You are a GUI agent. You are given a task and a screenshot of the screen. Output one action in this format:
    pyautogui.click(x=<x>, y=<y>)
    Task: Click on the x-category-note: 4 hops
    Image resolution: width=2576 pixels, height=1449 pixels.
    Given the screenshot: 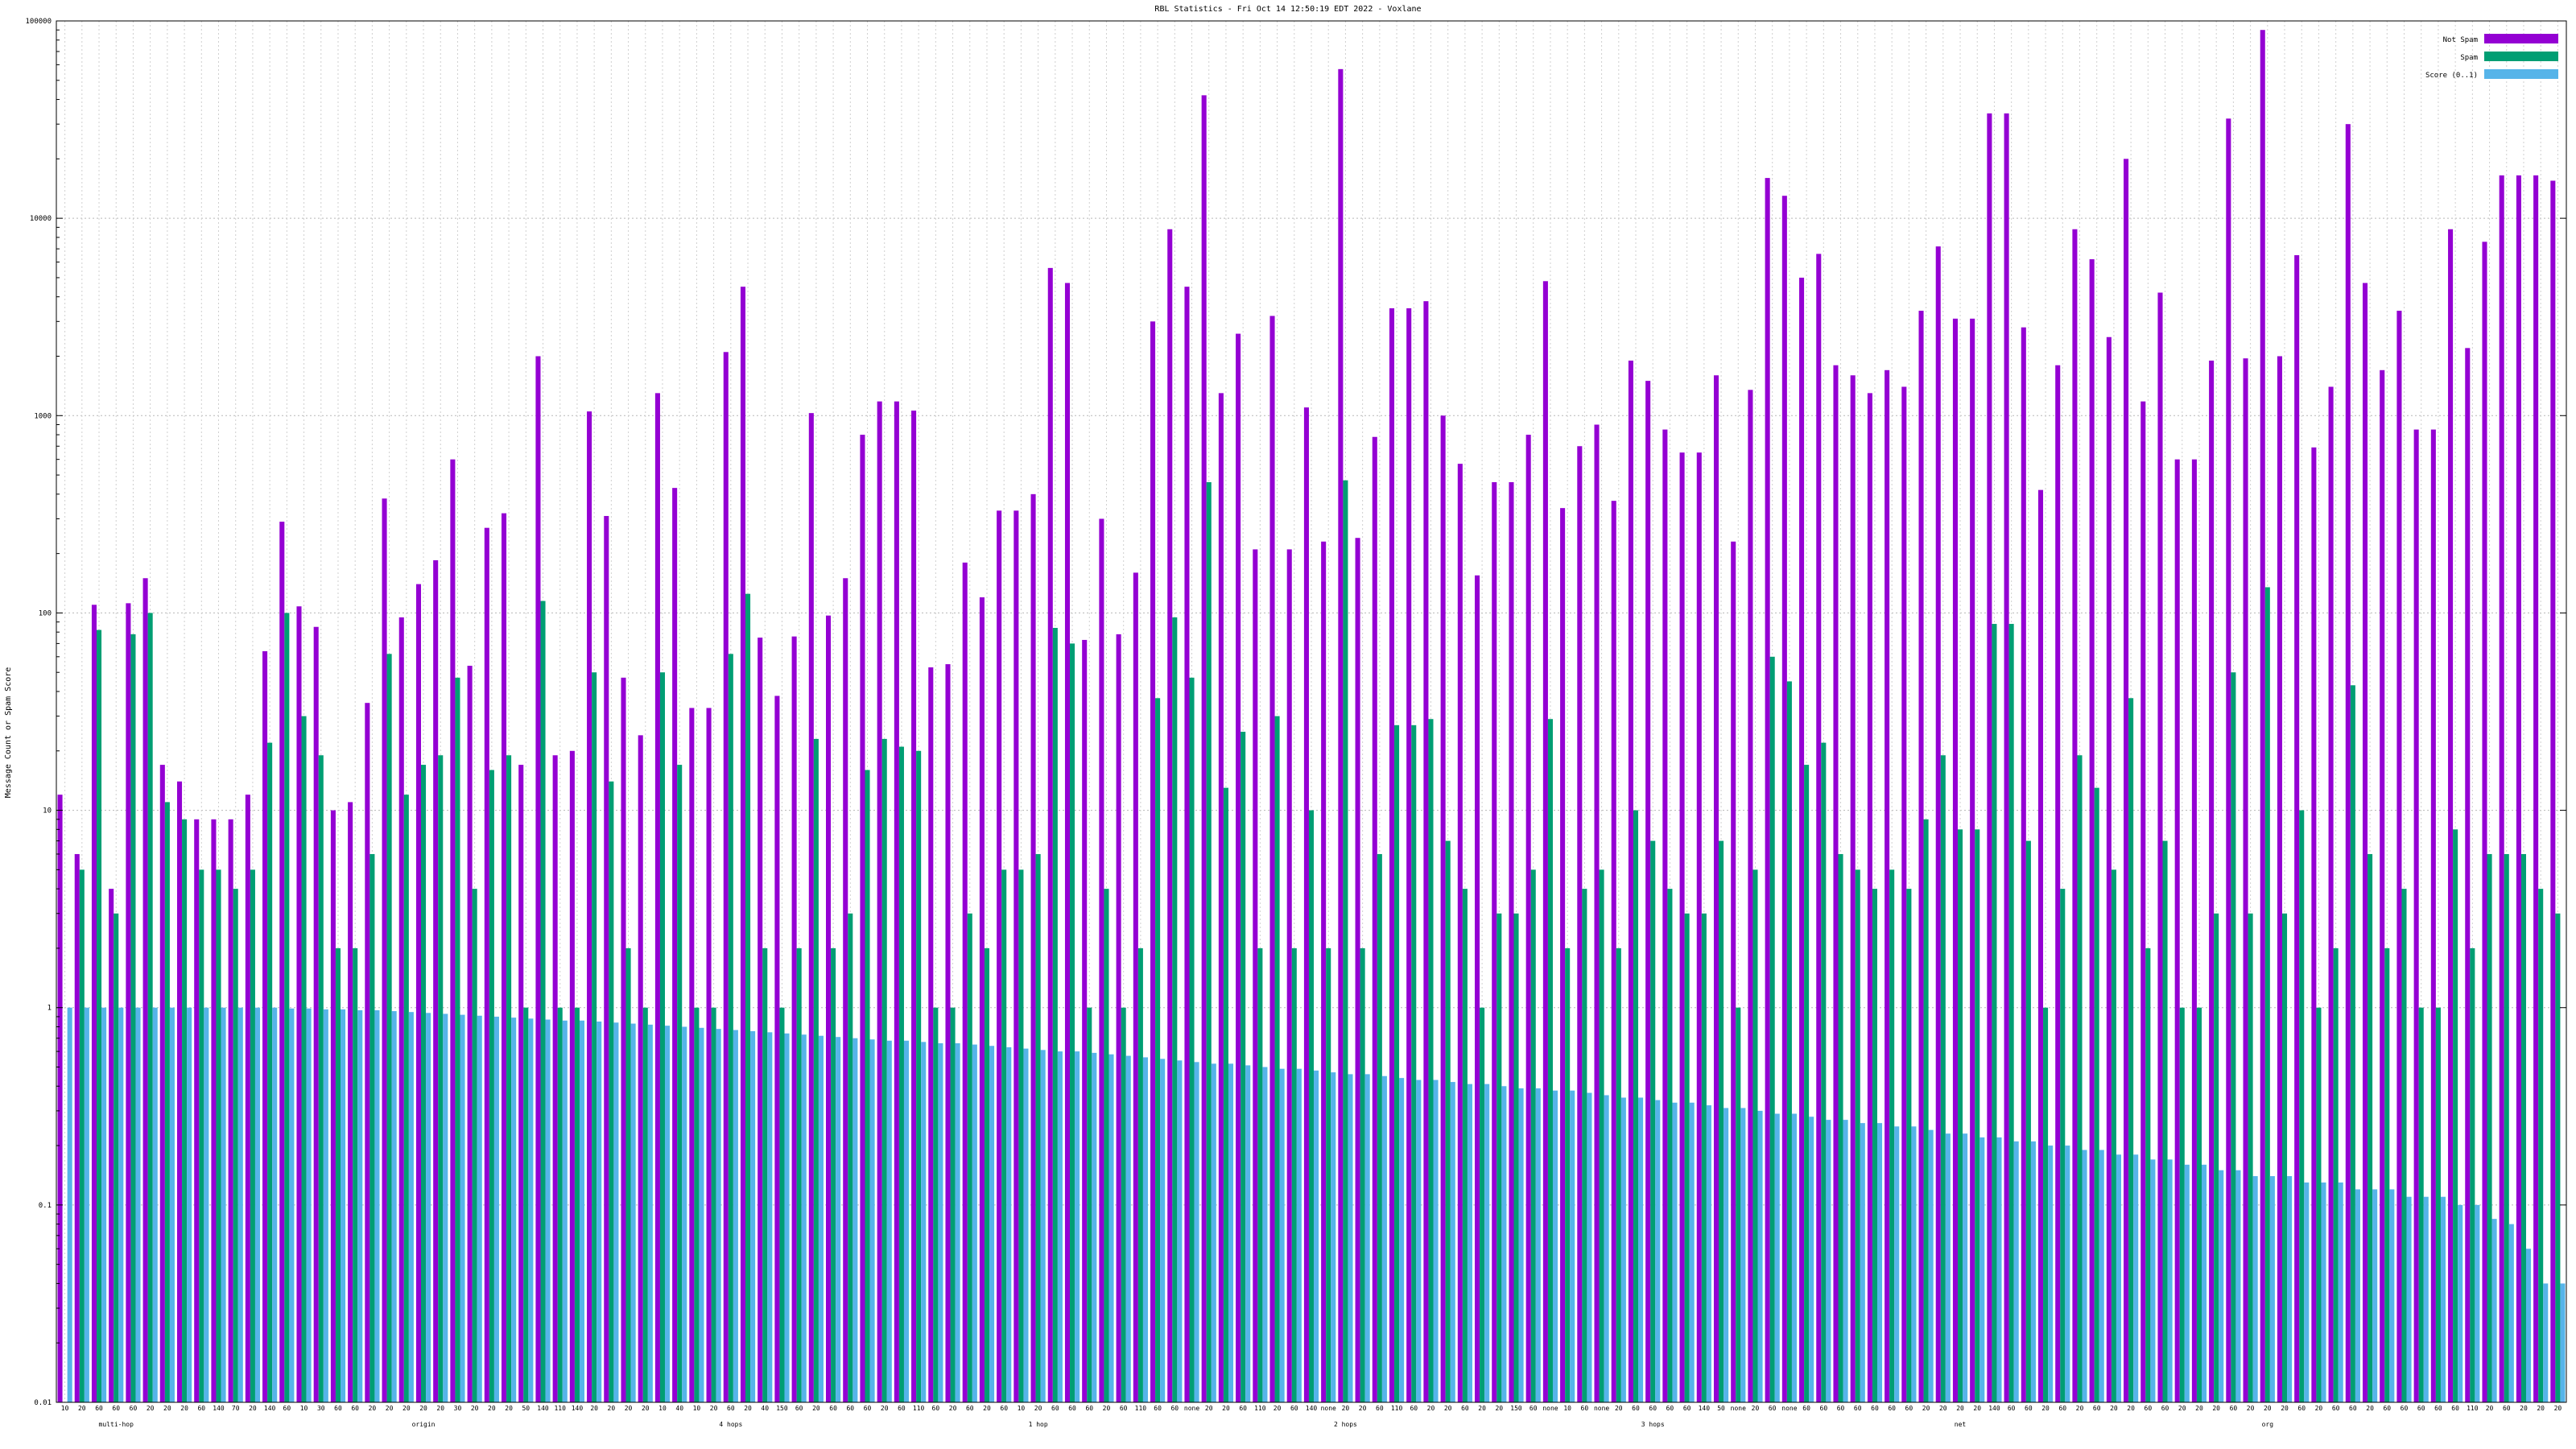 What is the action you would take?
    pyautogui.click(x=730, y=1424)
    